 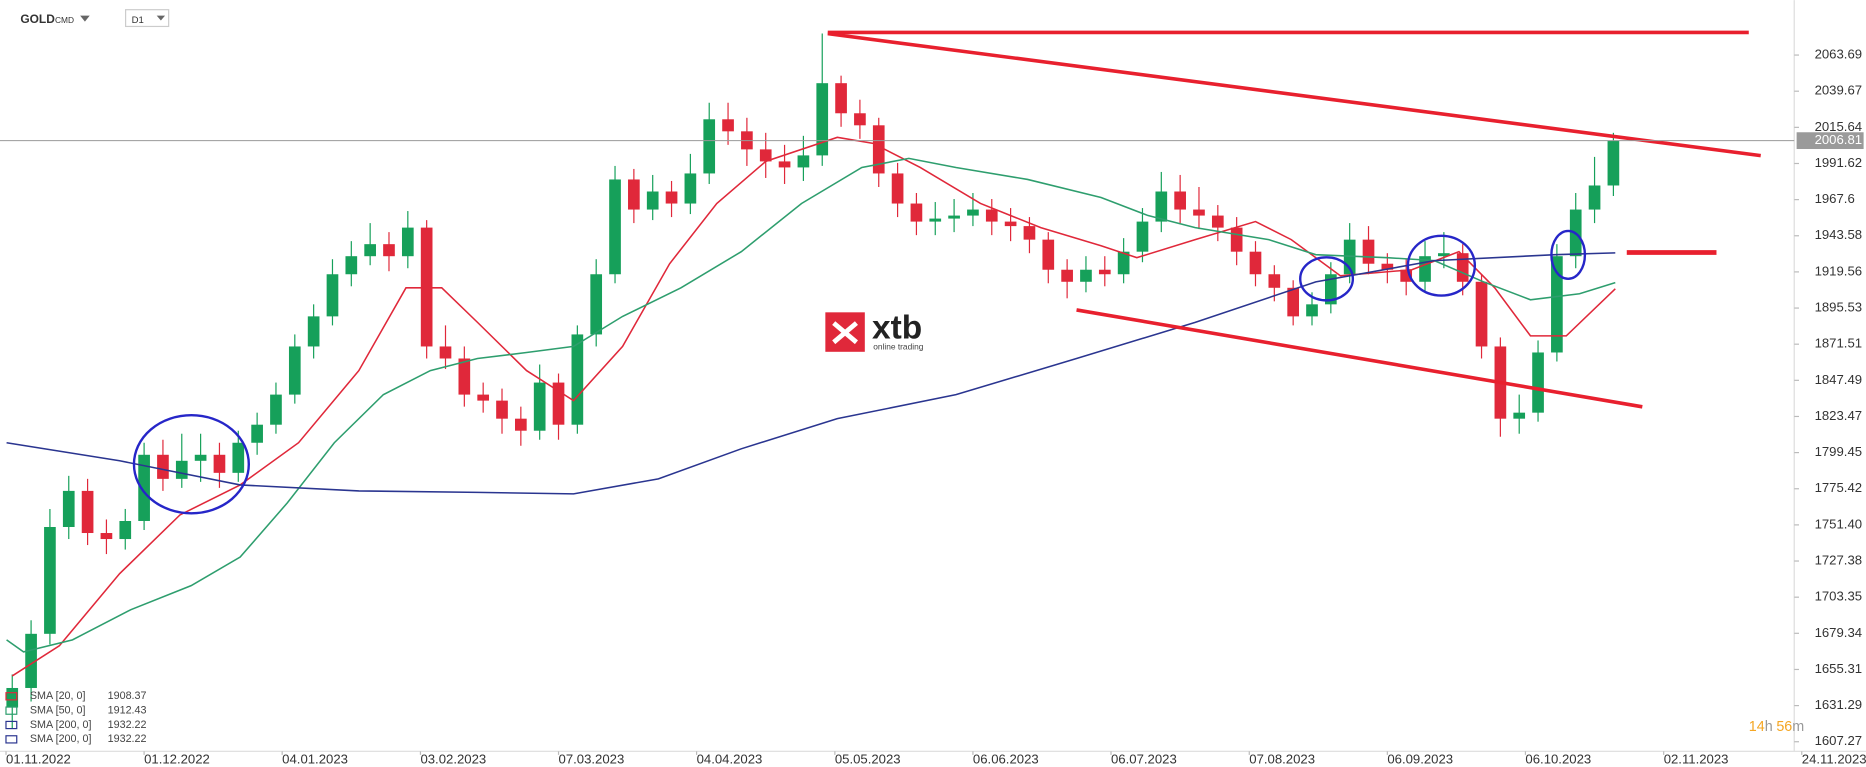 What do you see at coordinates (147, 18) in the screenshot?
I see `interval-box` at bounding box center [147, 18].